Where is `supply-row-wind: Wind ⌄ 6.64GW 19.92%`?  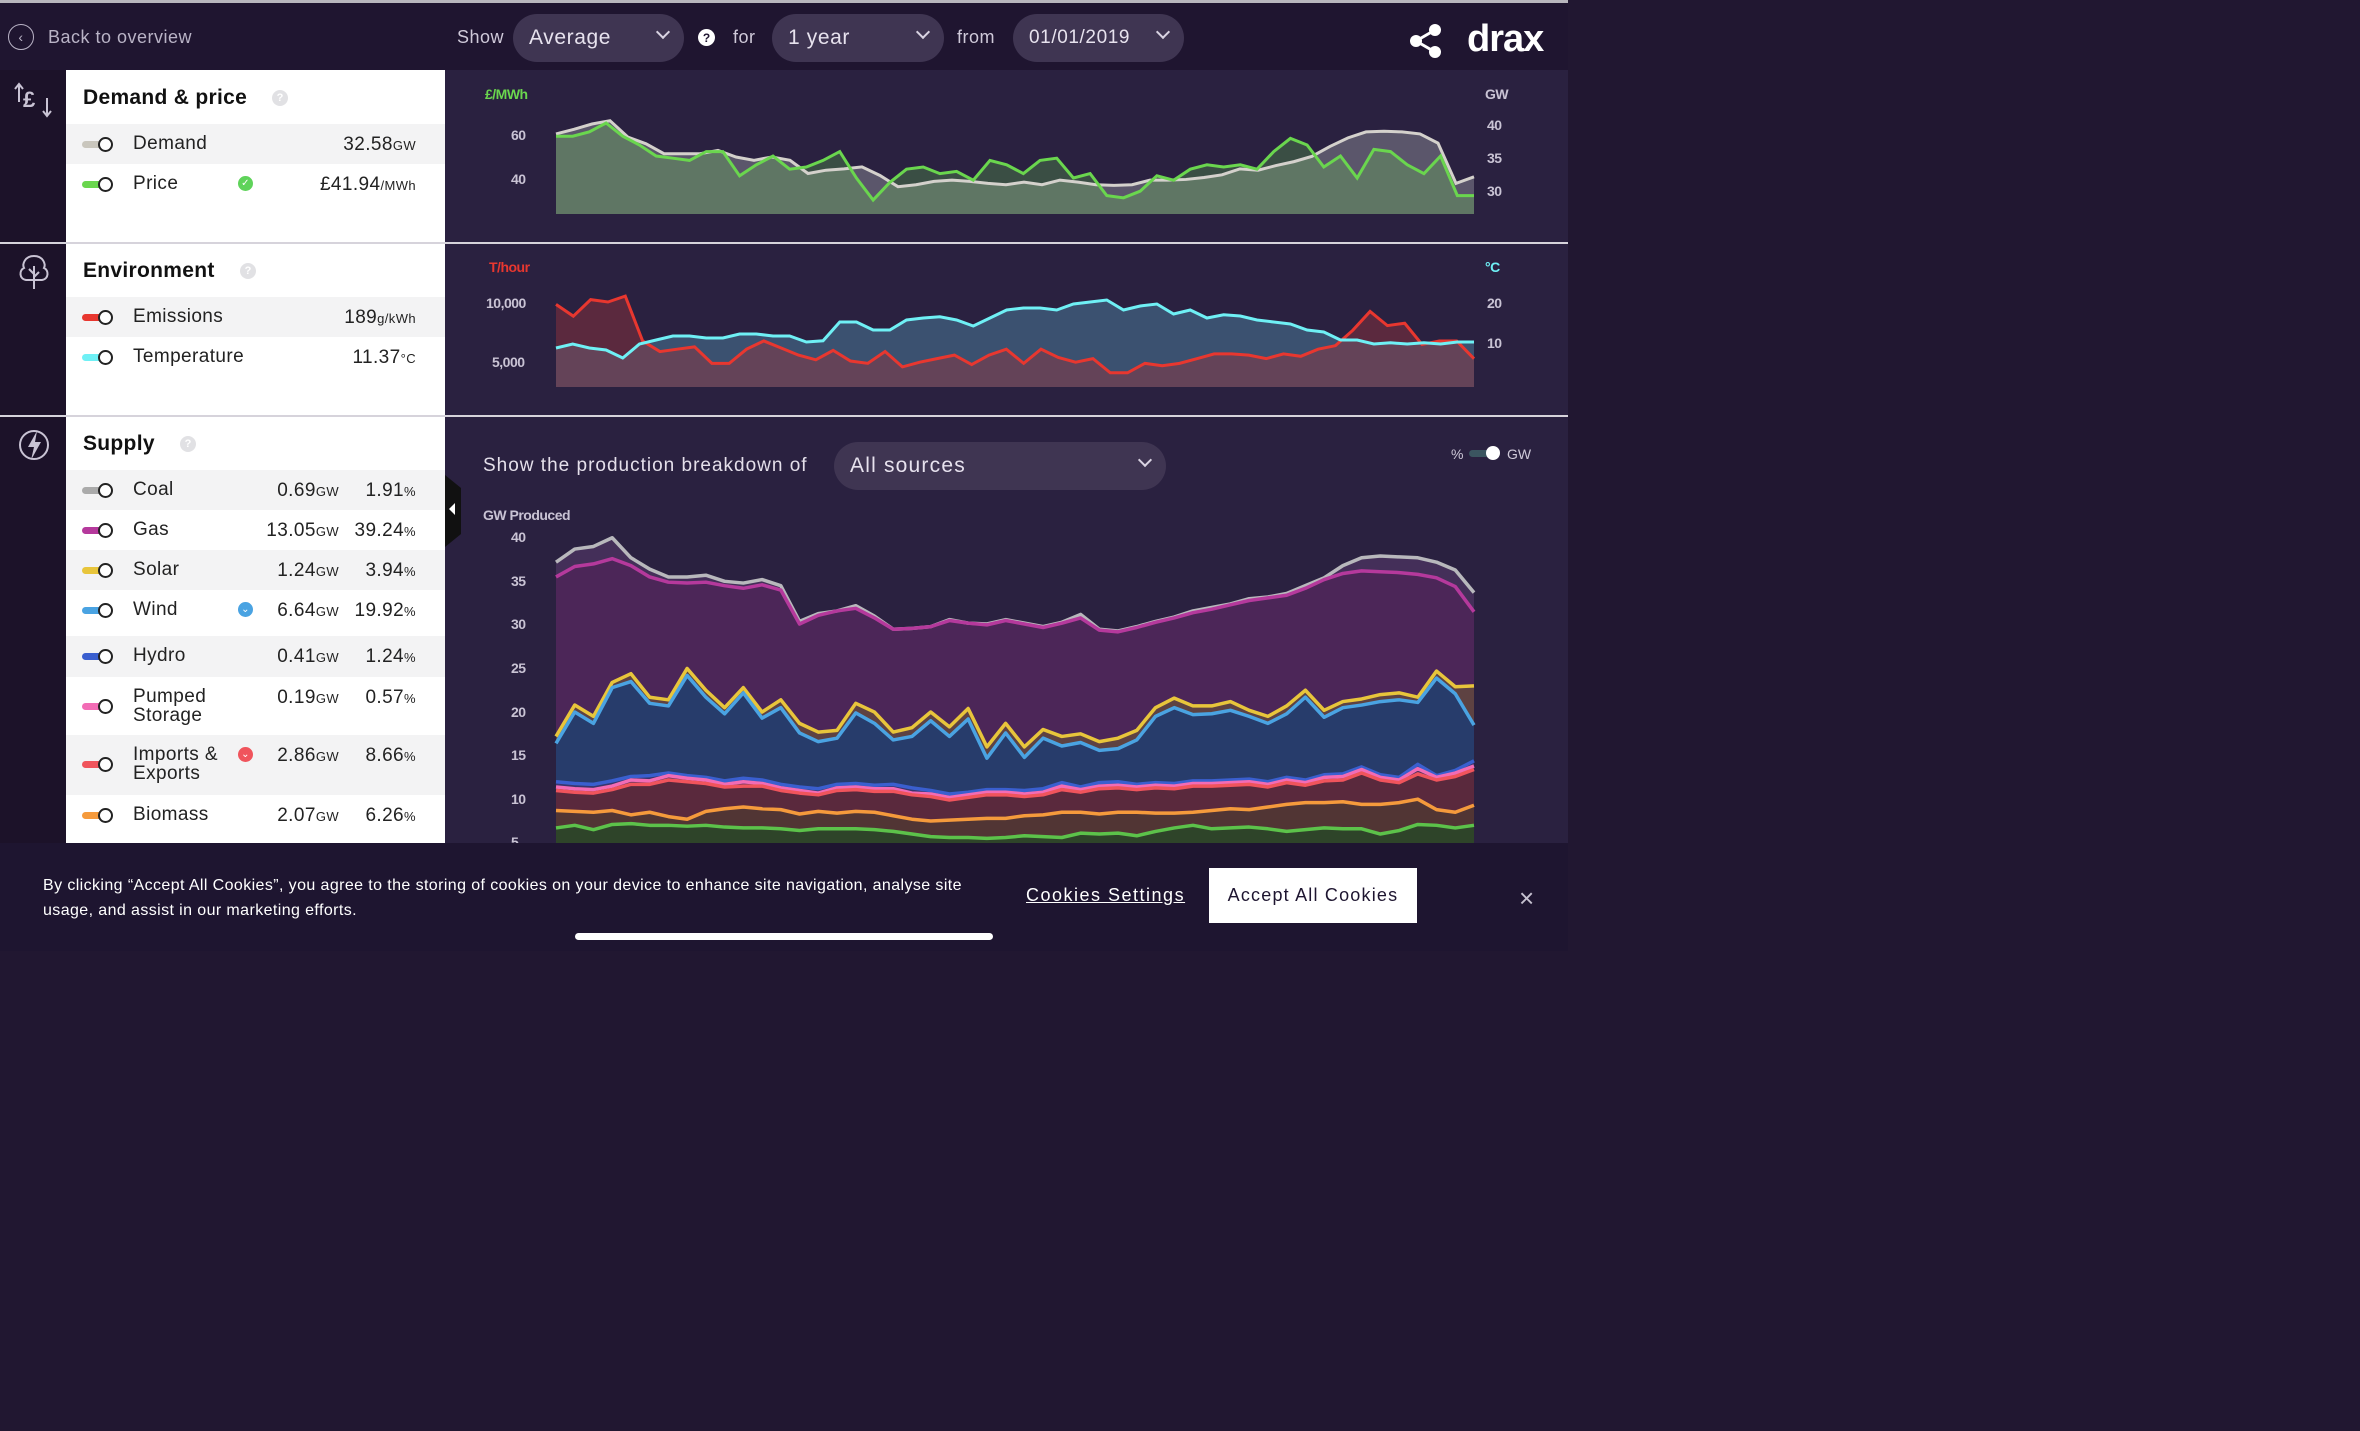 supply-row-wind: Wind ⌄ 6.64GW 19.92% is located at coordinates (255, 613).